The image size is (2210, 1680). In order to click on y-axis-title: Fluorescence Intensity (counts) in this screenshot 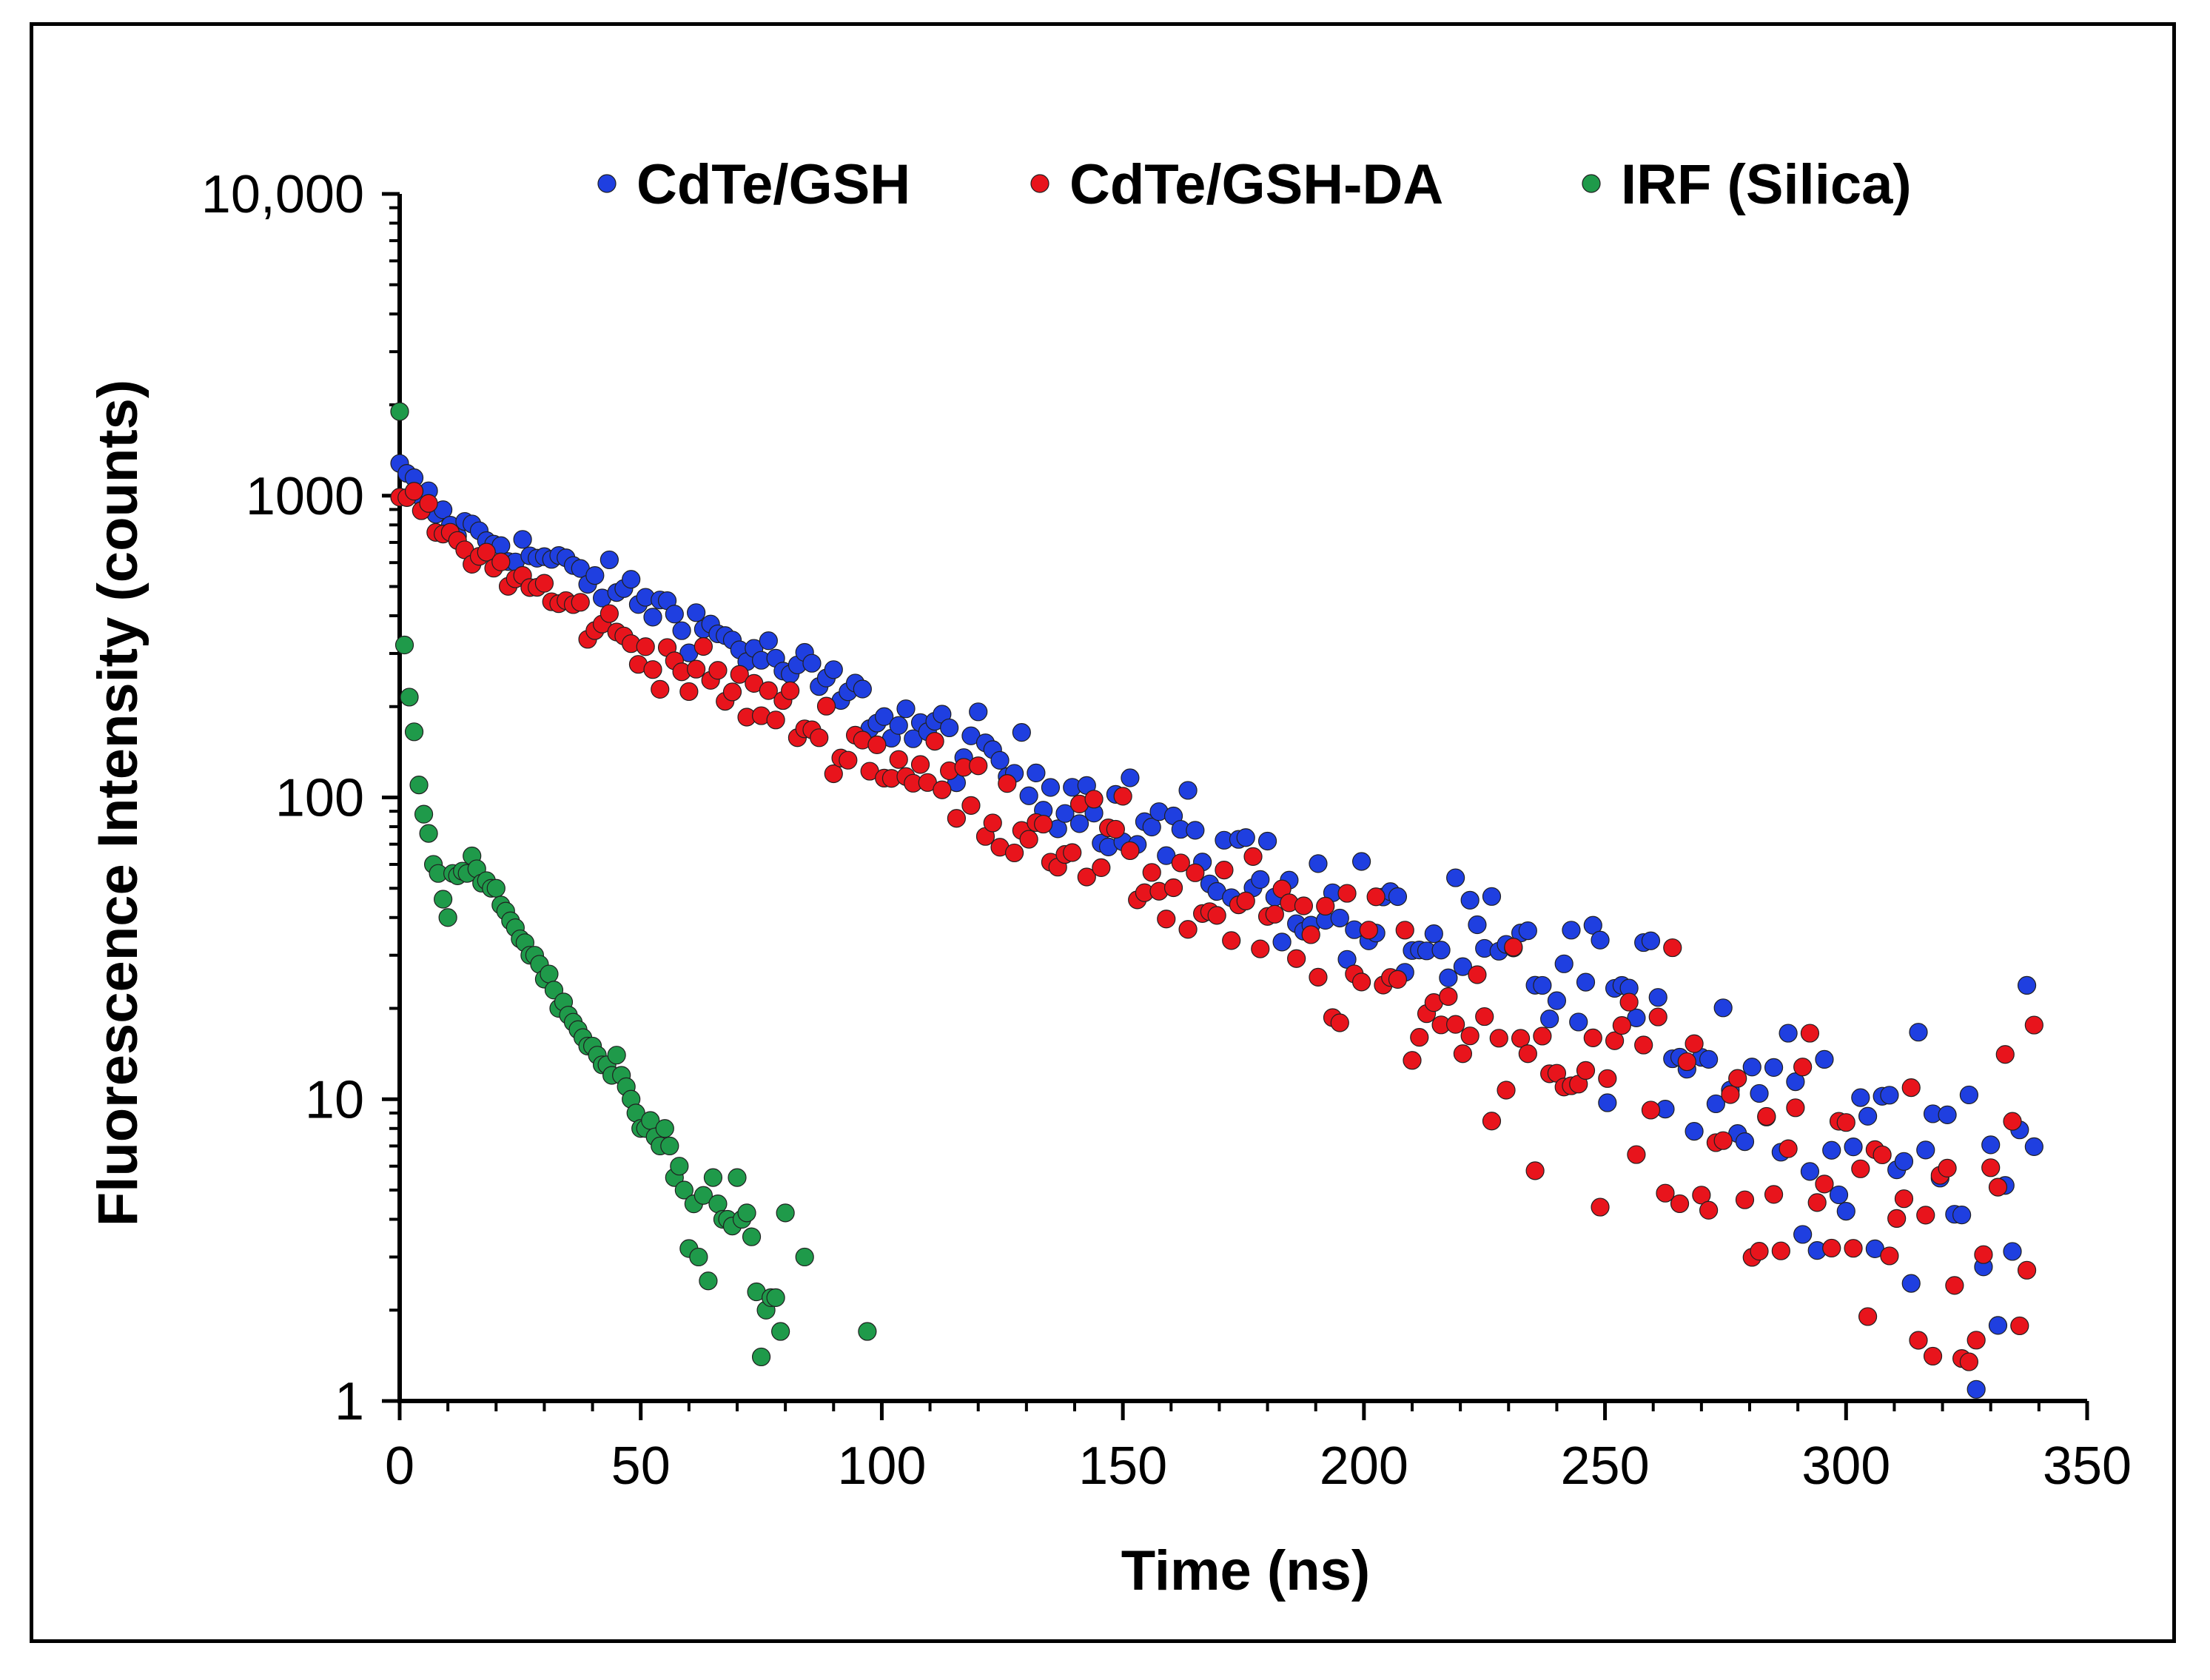, I will do `click(119, 803)`.